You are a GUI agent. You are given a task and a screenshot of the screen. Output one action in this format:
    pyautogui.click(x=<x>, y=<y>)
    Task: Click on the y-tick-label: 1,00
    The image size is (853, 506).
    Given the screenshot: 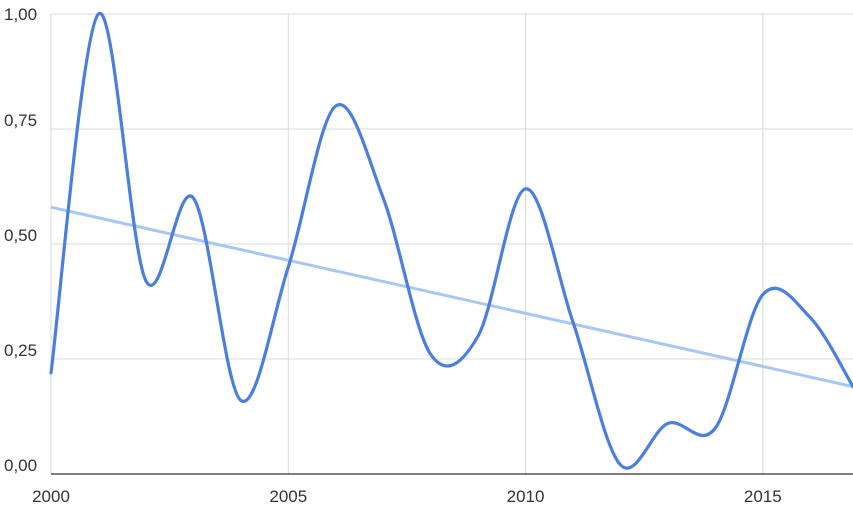 What is the action you would take?
    pyautogui.click(x=20, y=14)
    